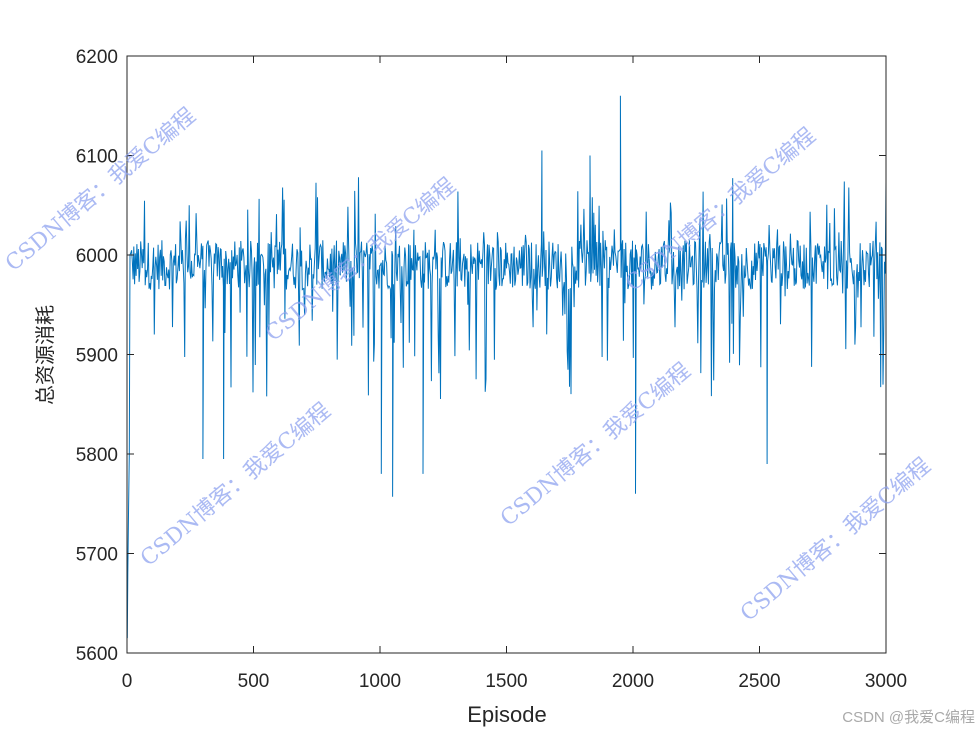 Image resolution: width=980 pixels, height=735 pixels. Describe the element at coordinates (97, 654) in the screenshot. I see `y-tick-label: 5600` at that location.